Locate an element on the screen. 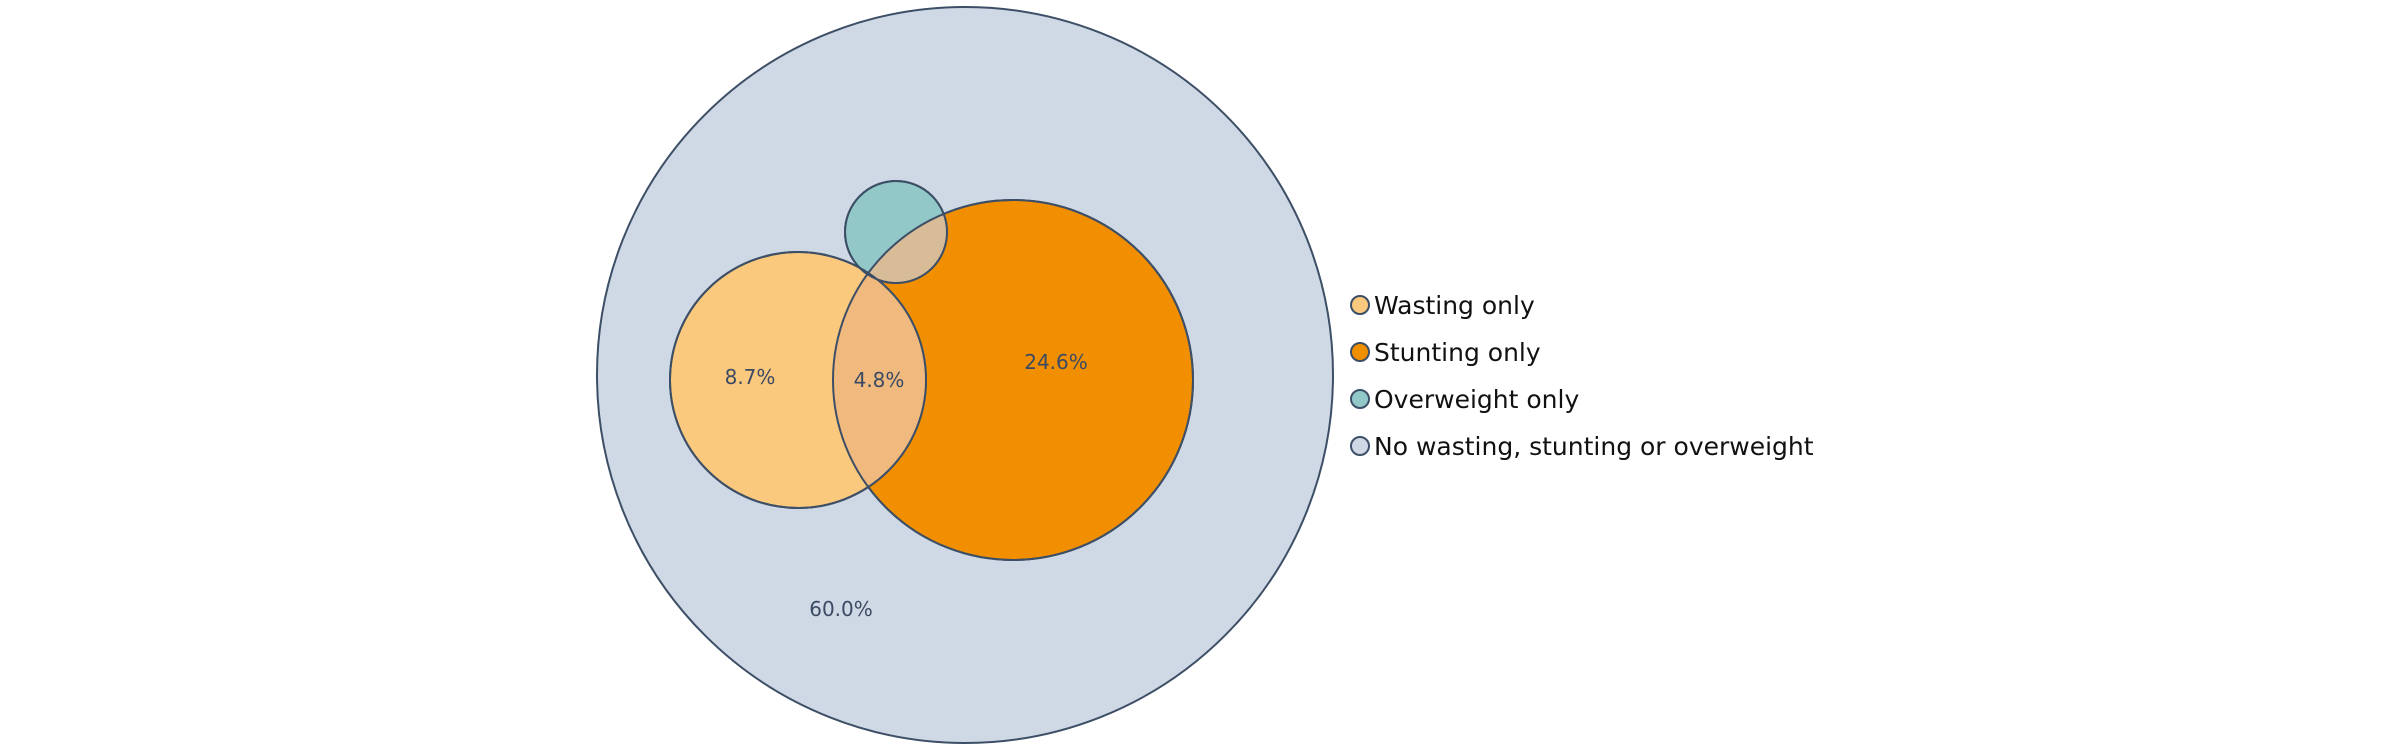 Image resolution: width=2400 pixels, height=750 pixels. overweight-outline is located at coordinates (896, 232).